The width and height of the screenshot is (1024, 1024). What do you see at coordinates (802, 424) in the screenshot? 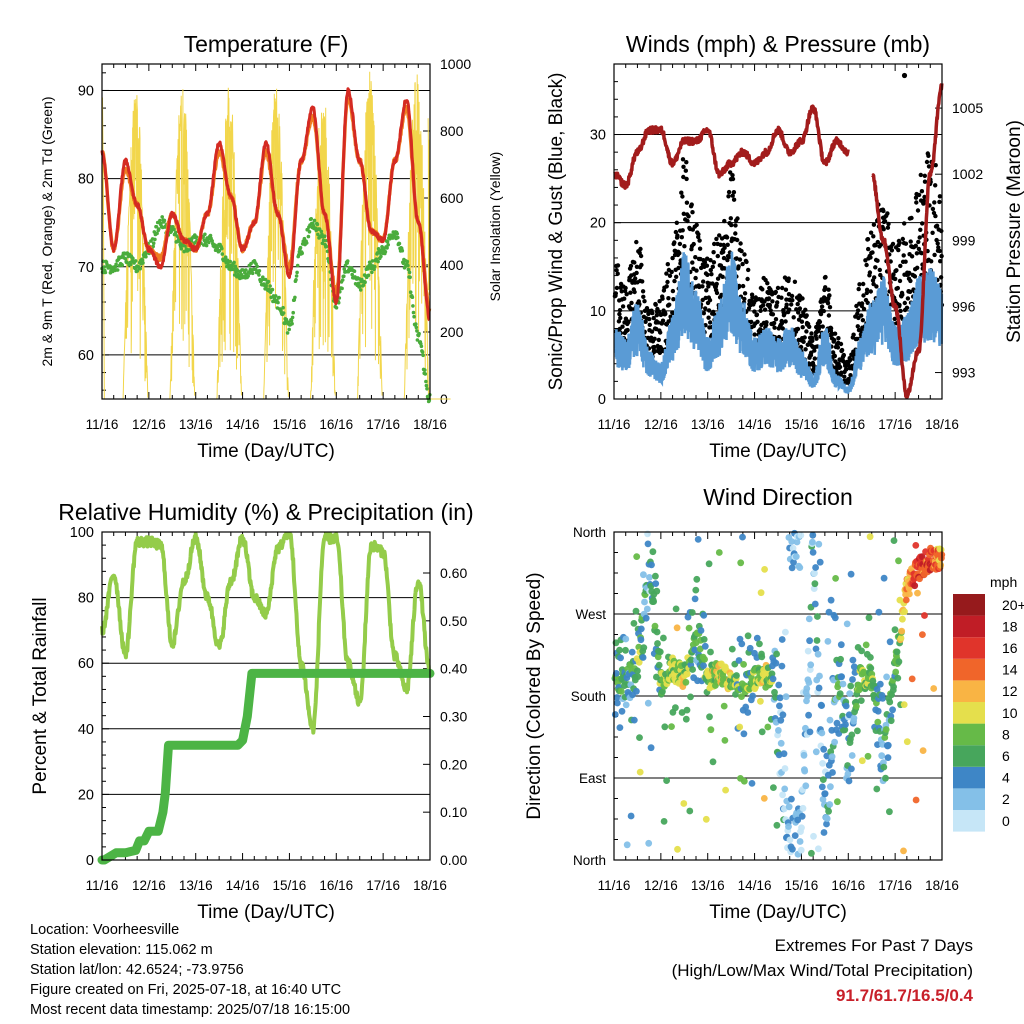
I see `winds-xtick-label: 15/16` at bounding box center [802, 424].